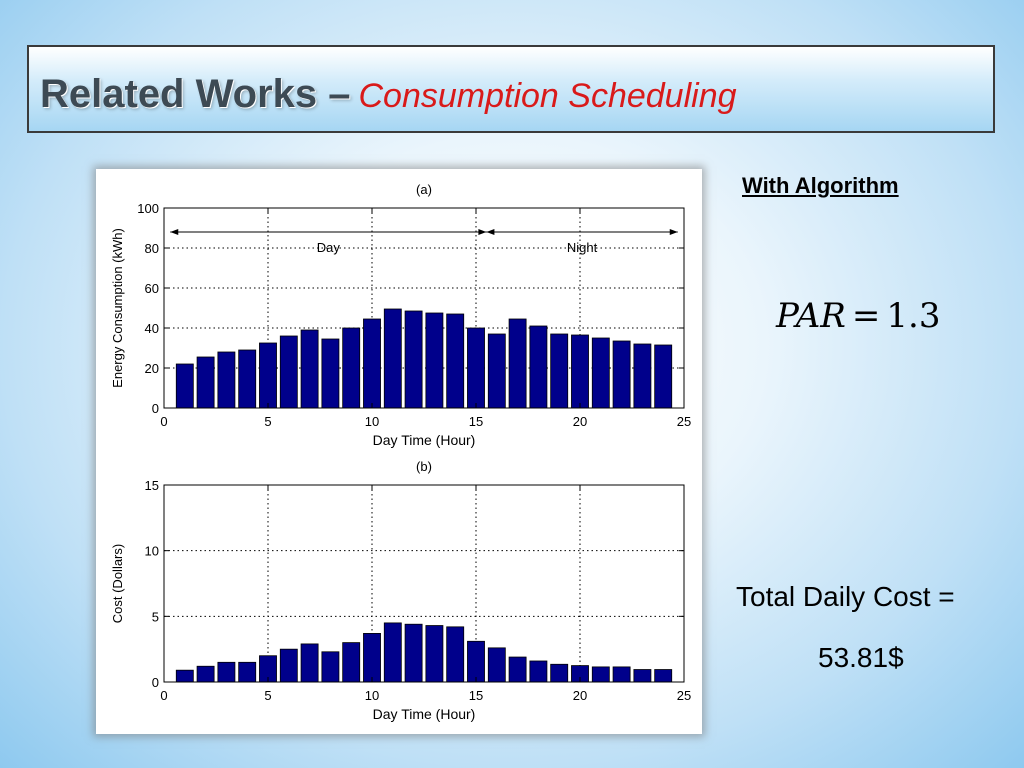  I want to click on par-equals: =, so click(866, 316).